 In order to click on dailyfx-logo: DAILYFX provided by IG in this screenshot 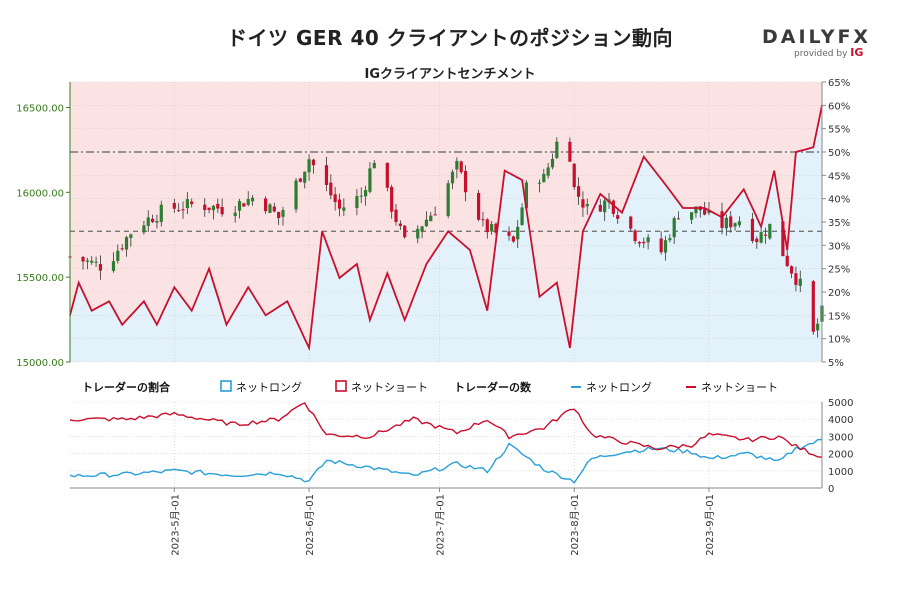, I will do `click(817, 42)`.